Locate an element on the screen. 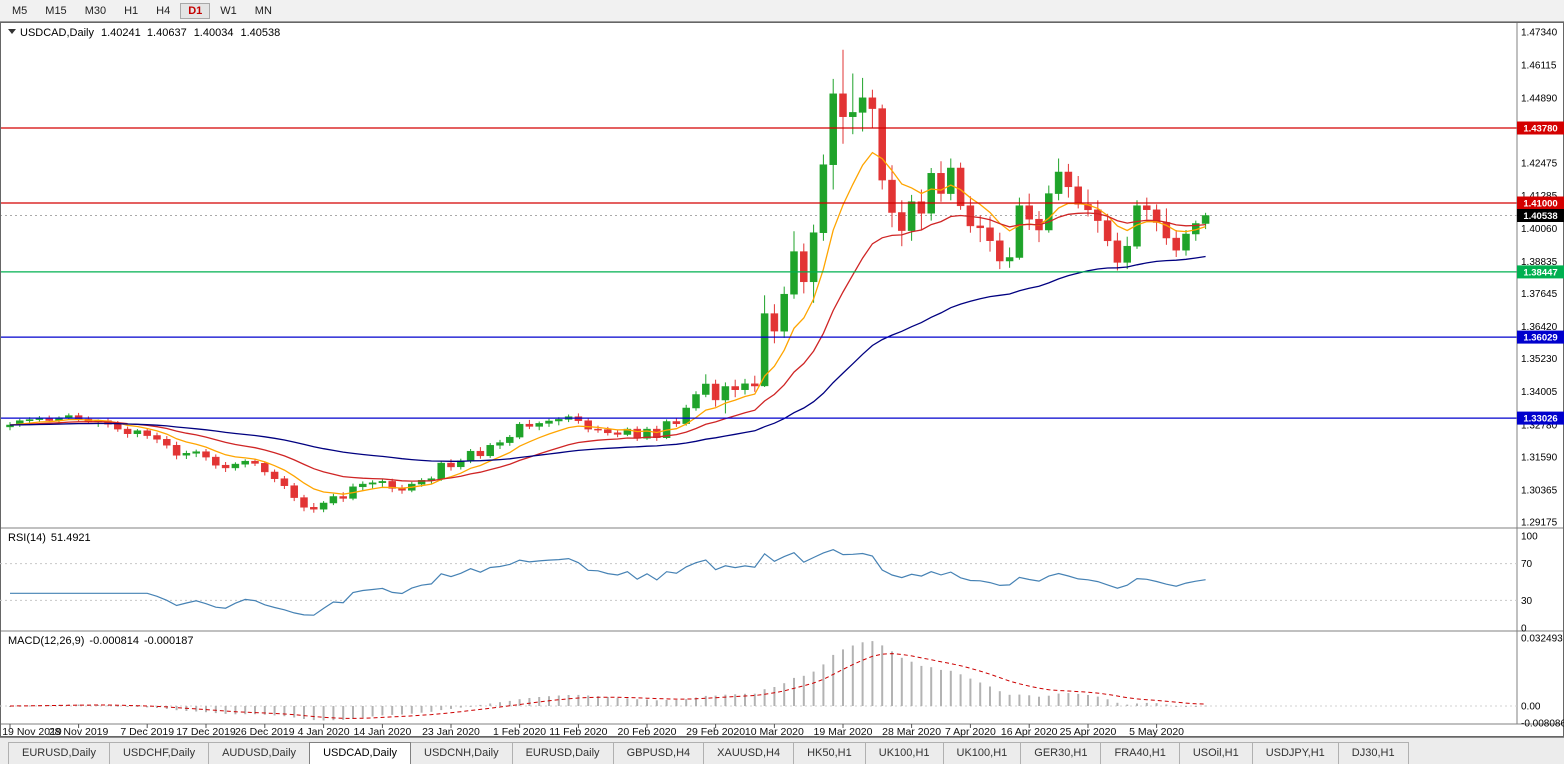 The image size is (1564, 764). timeframe-button-m15: M15 is located at coordinates (55, 11).